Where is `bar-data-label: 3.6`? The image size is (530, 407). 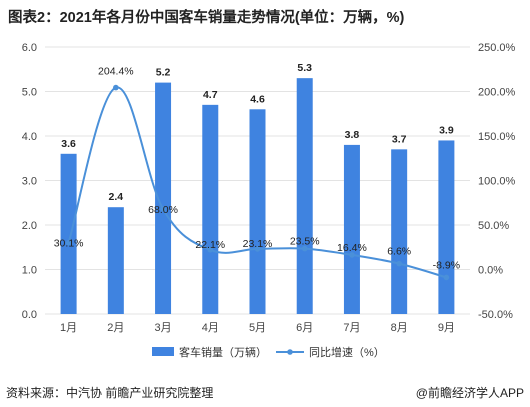 bar-data-label: 3.6 is located at coordinates (68, 144).